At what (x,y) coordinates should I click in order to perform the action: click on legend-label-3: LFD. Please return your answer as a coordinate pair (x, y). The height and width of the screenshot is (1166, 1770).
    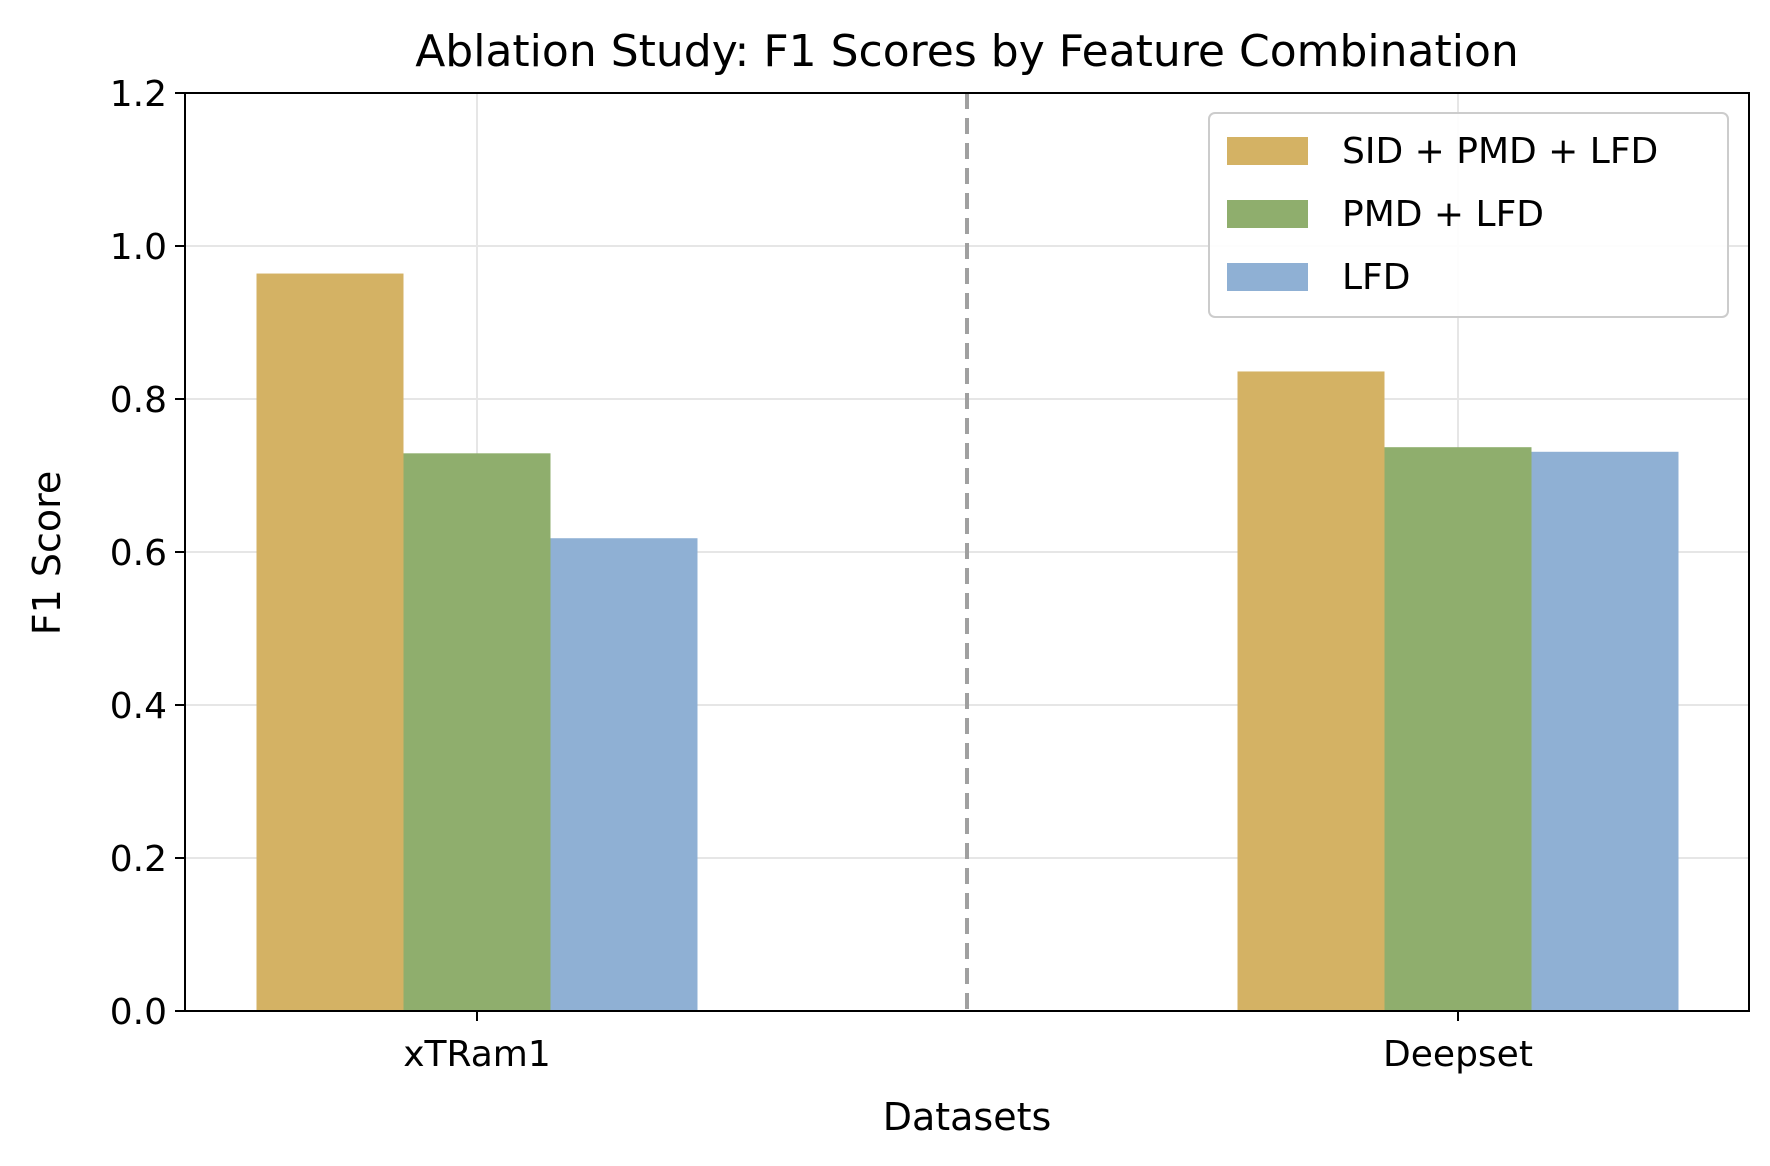
    Looking at the image, I should click on (1376, 277).